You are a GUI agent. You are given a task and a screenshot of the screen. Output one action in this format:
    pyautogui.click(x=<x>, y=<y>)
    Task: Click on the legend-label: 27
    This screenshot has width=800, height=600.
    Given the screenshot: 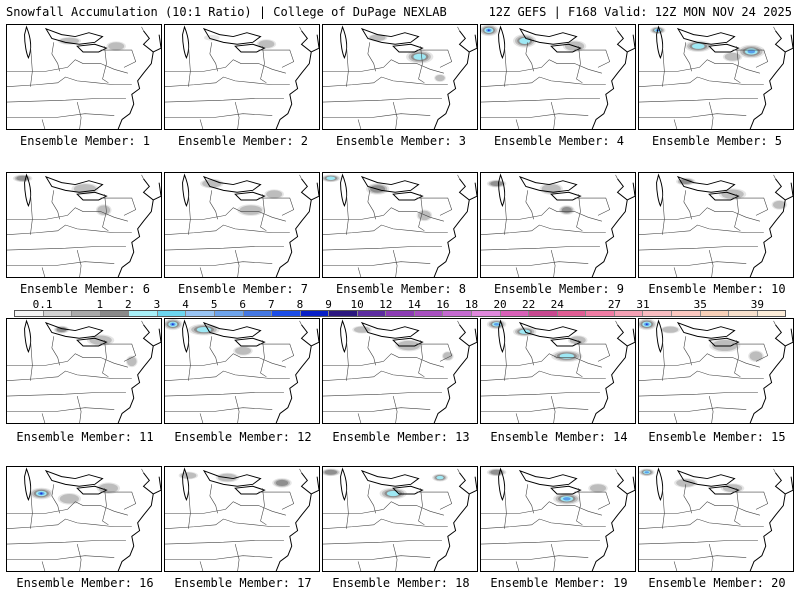 What is the action you would take?
    pyautogui.click(x=614, y=304)
    